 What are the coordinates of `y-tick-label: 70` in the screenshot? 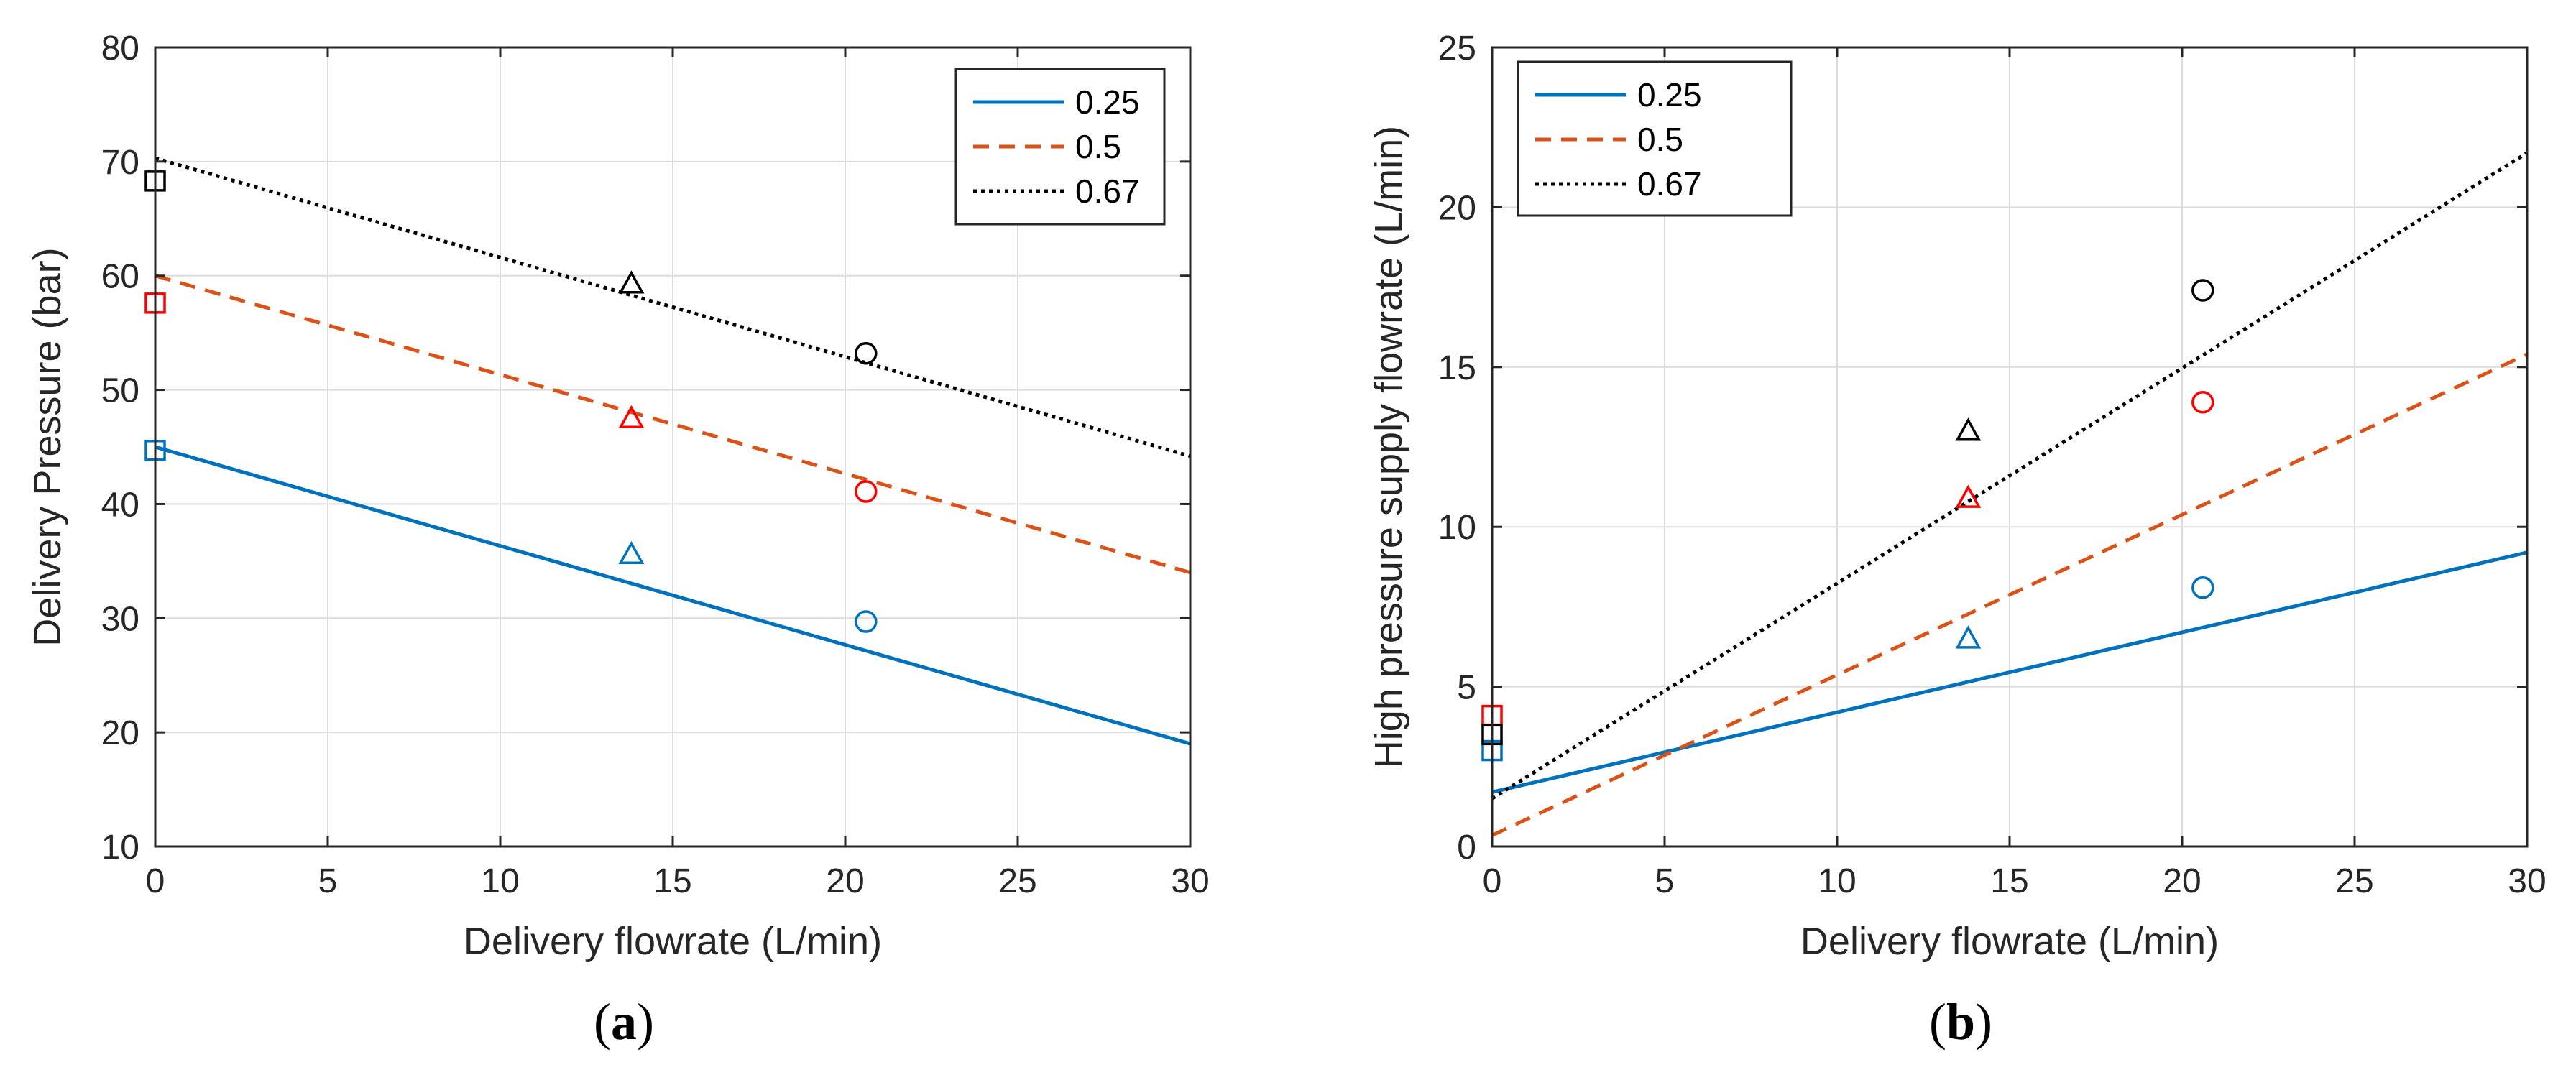 It's located at (120, 163).